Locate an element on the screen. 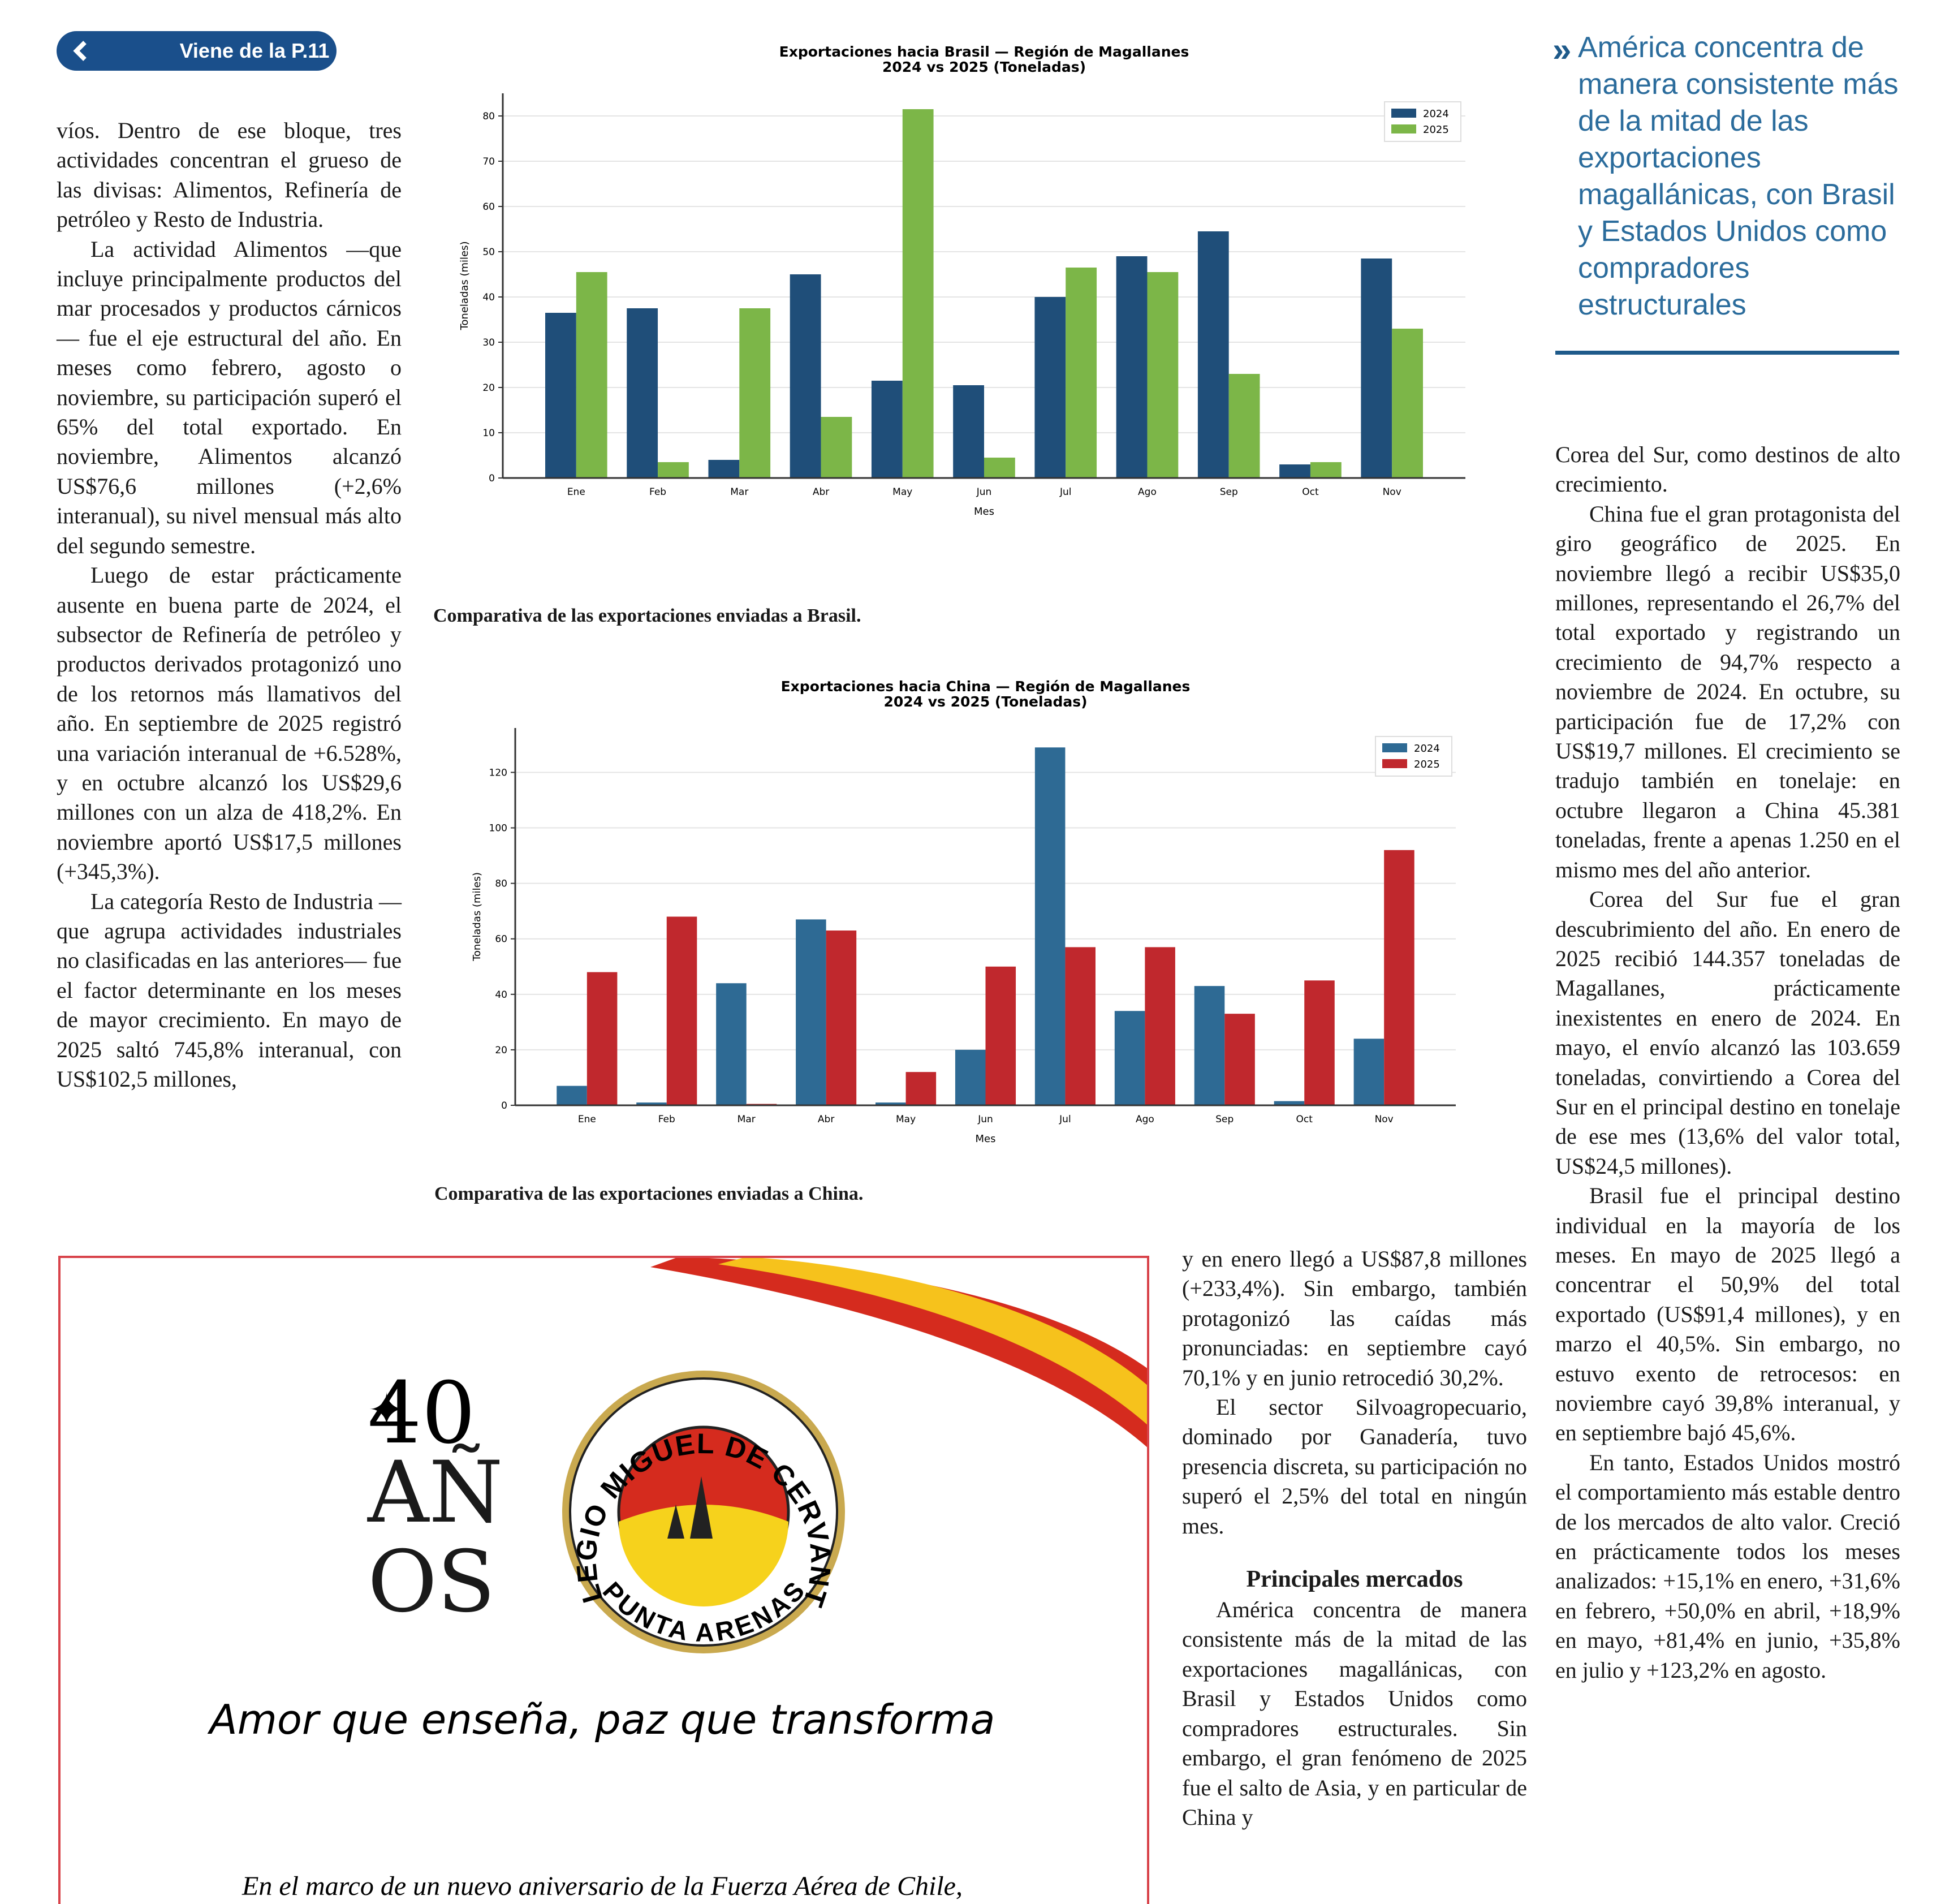 The height and width of the screenshot is (1904, 1958). x-tick-label: Jun is located at coordinates (985, 1119).